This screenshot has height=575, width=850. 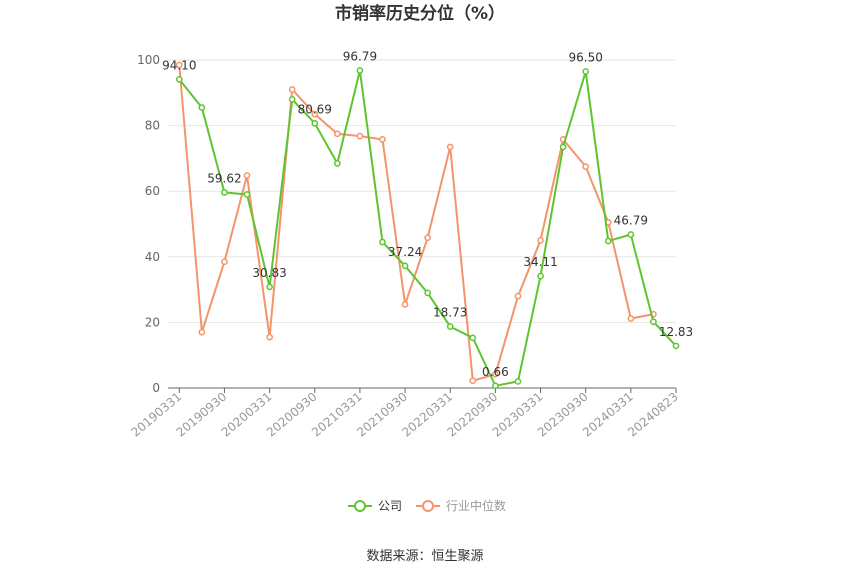 I want to click on data-label: 30.83, so click(x=269, y=273).